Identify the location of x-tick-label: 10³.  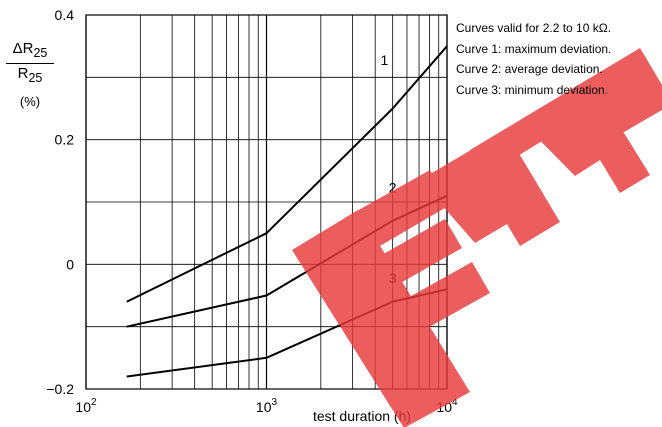
(267, 406).